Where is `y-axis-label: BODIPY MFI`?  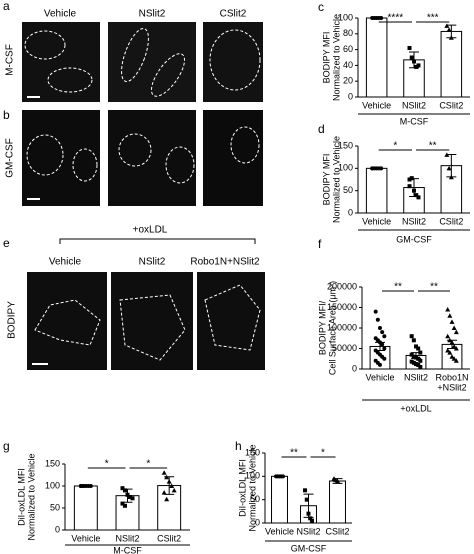 y-axis-label: BODIPY MFI is located at coordinates (326, 180).